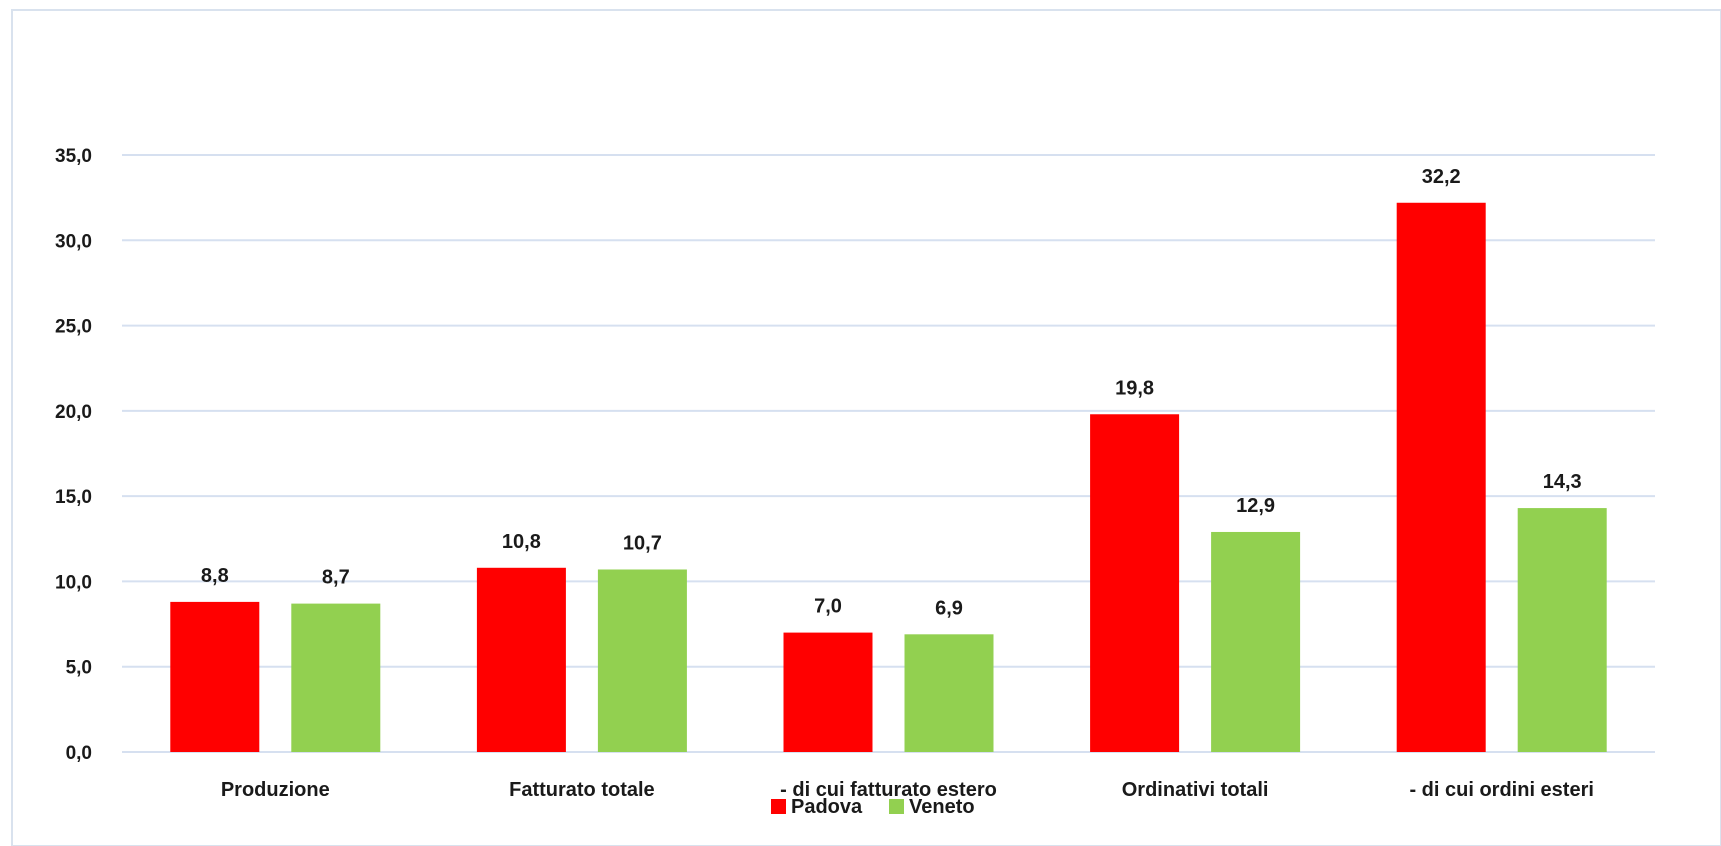  What do you see at coordinates (521, 542) in the screenshot?
I see `data-label: 10,8` at bounding box center [521, 542].